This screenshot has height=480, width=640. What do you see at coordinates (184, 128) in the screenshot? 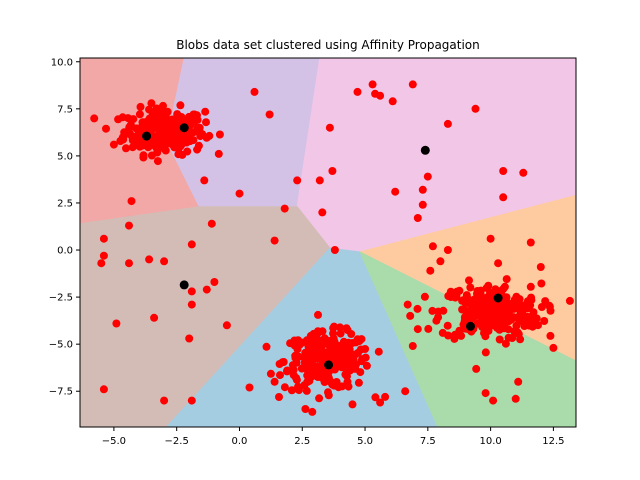
I see `exemplar-point` at bounding box center [184, 128].